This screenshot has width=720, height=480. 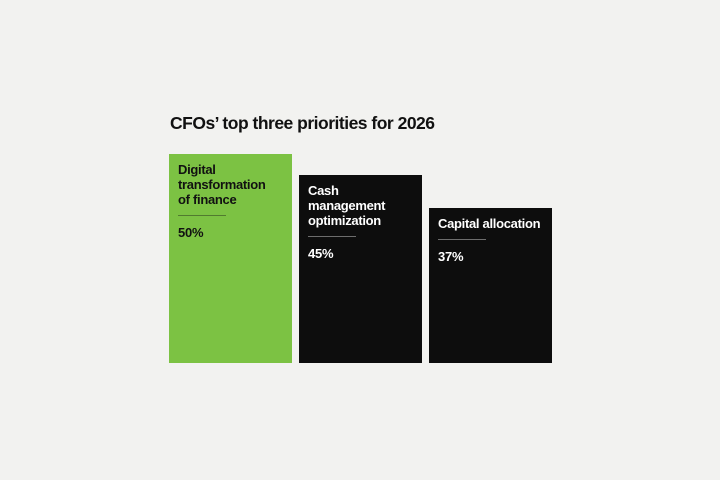 What do you see at coordinates (451, 256) in the screenshot?
I see `bar-value: 37%` at bounding box center [451, 256].